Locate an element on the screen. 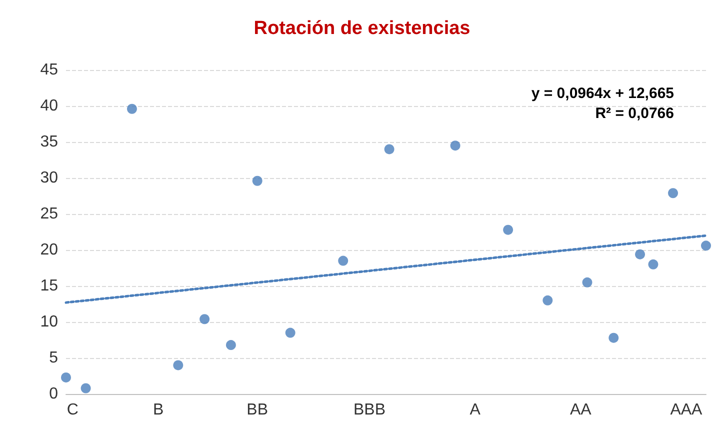 The width and height of the screenshot is (724, 432). y-tick-label: 35 is located at coordinates (49, 142).